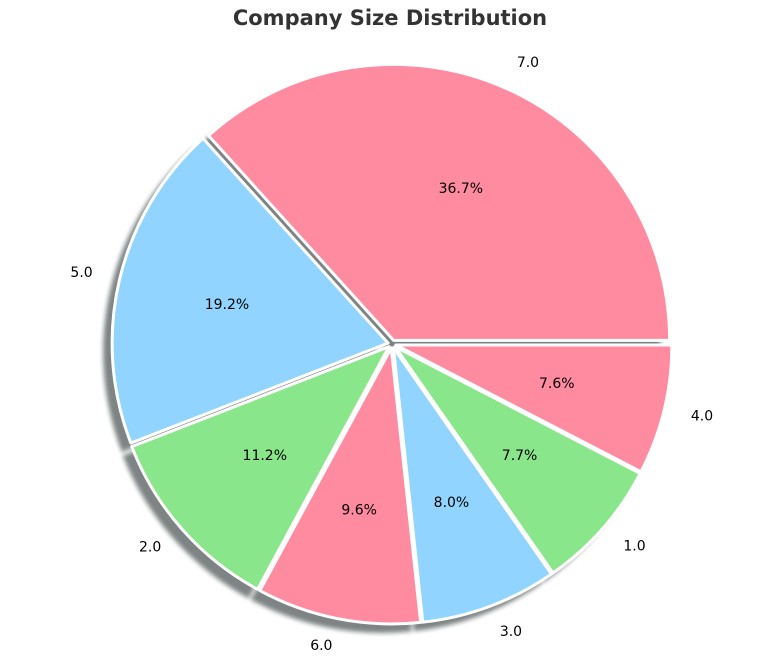 The width and height of the screenshot is (780, 669). Describe the element at coordinates (702, 417) in the screenshot. I see `slice-4-0-label: 4.0` at that location.